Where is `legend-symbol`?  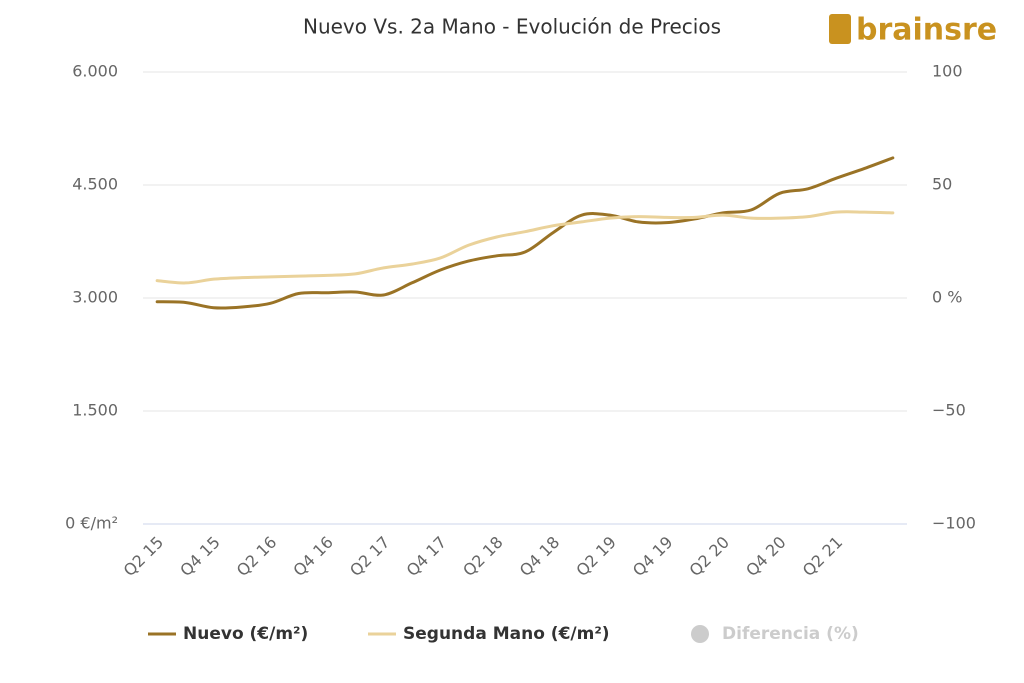
legend-symbol is located at coordinates (700, 634).